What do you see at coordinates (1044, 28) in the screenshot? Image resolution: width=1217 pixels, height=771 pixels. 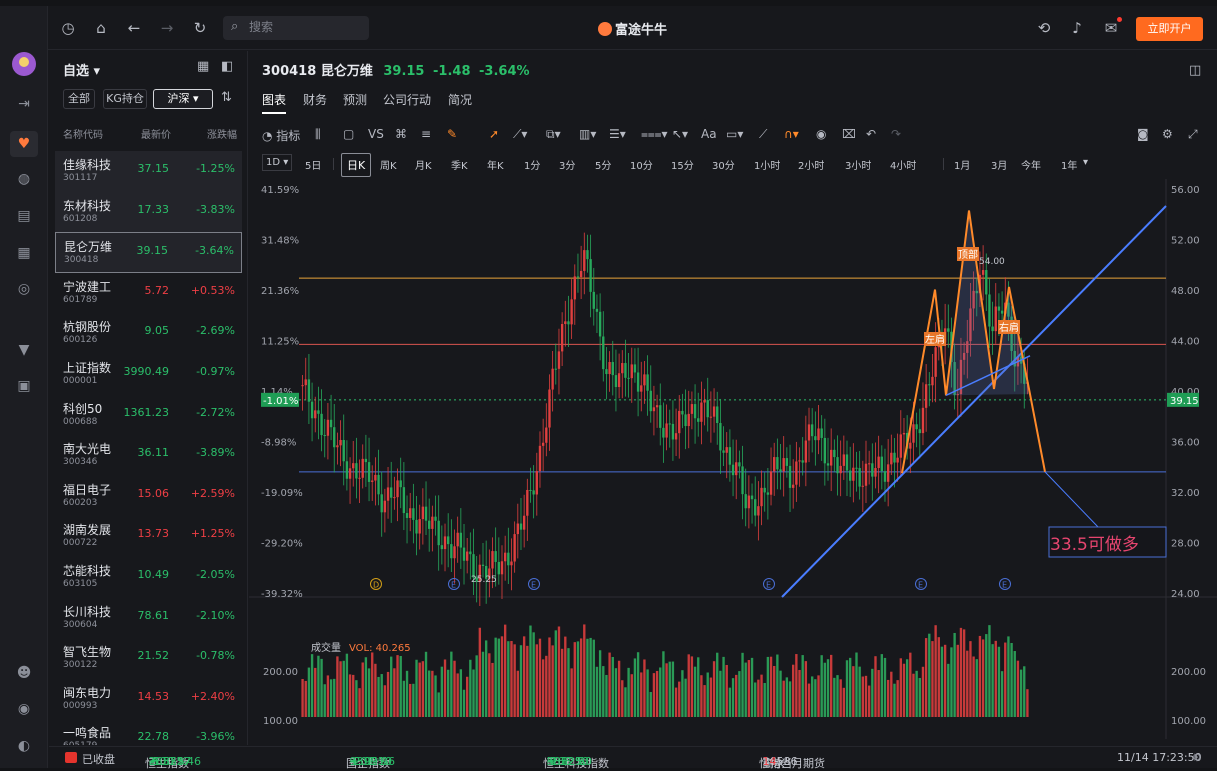 I see `sync-icon: ⟲` at bounding box center [1044, 28].